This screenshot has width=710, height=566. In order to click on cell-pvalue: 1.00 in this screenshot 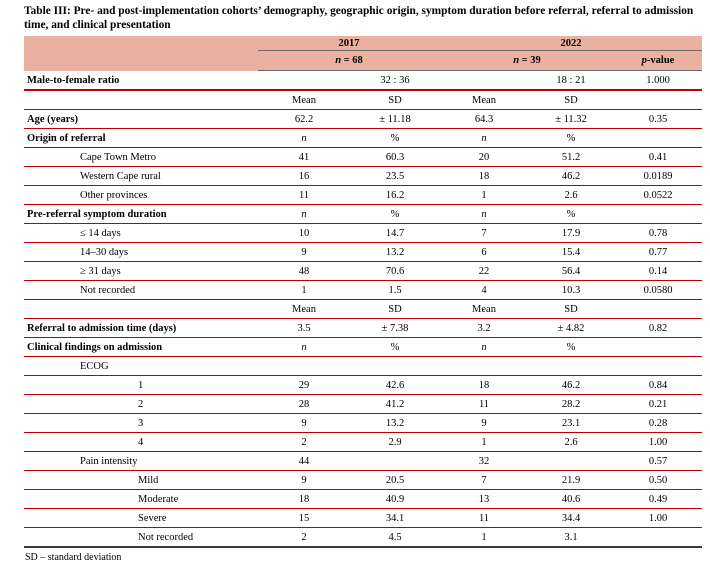, I will do `click(658, 518)`.